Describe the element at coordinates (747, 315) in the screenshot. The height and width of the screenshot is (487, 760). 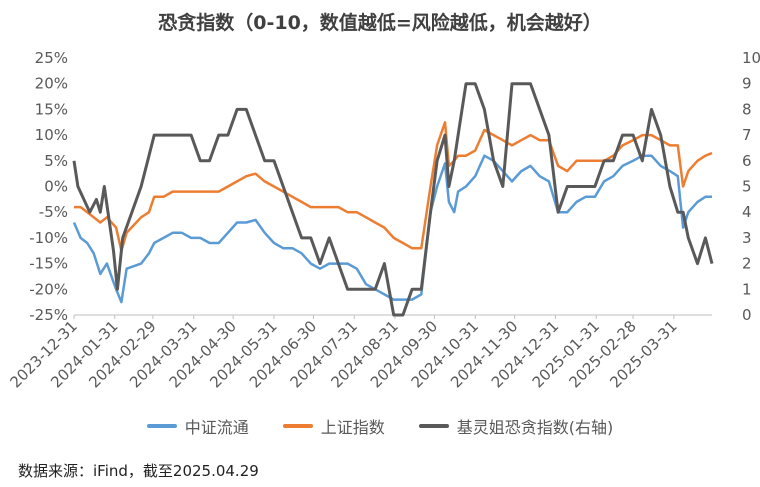
I see `right-axis-tick-label: 0` at that location.